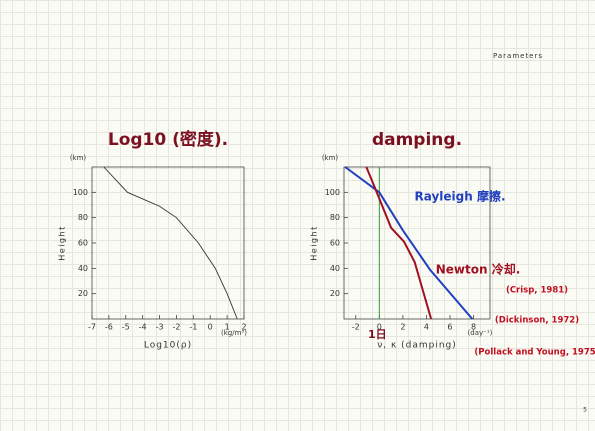  I want to click on x-tick-label: -4, so click(143, 327).